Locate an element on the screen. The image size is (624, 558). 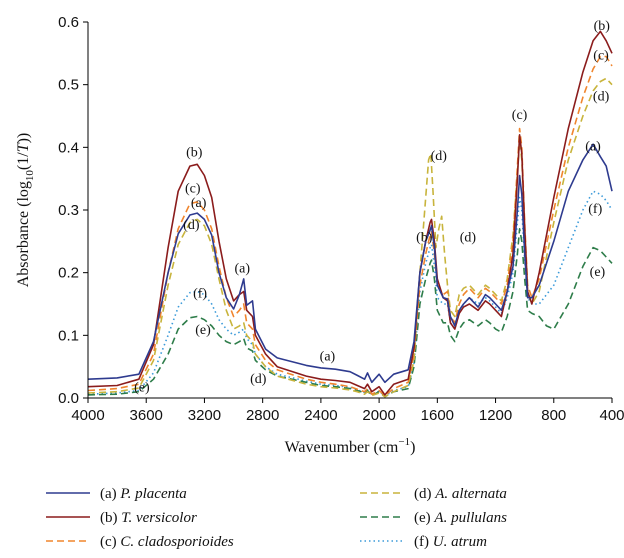
y-tick-label: 0.6 is located at coordinates (68, 22).